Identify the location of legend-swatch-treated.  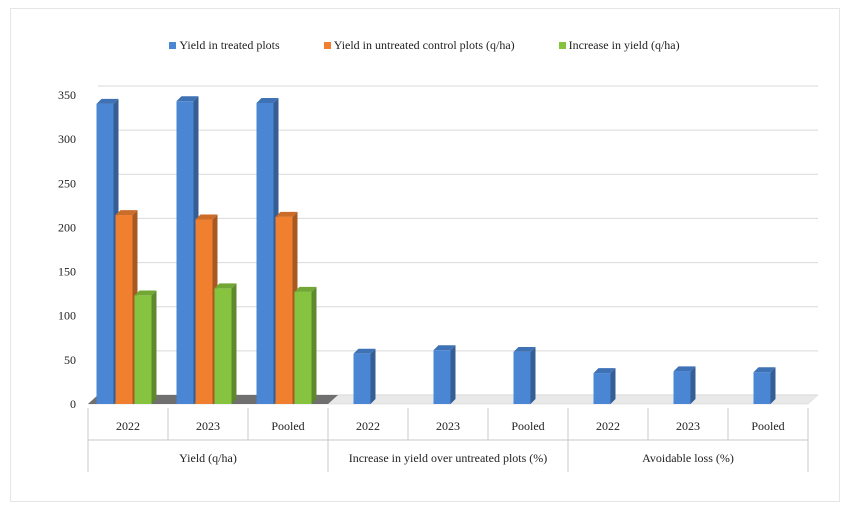
(173, 45).